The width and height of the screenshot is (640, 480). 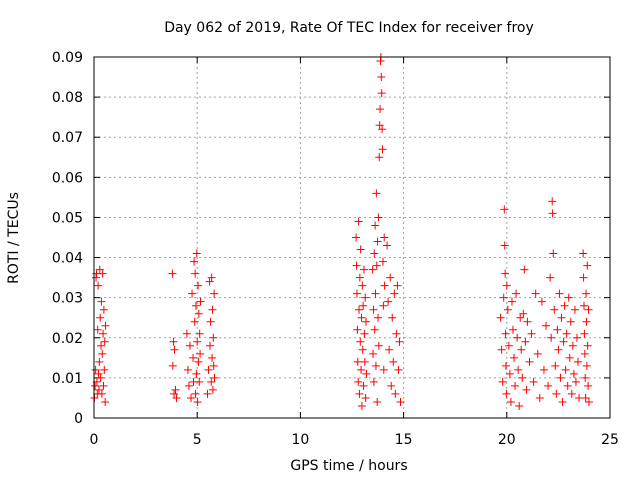 I want to click on x-tick-label: 10, so click(x=300, y=440).